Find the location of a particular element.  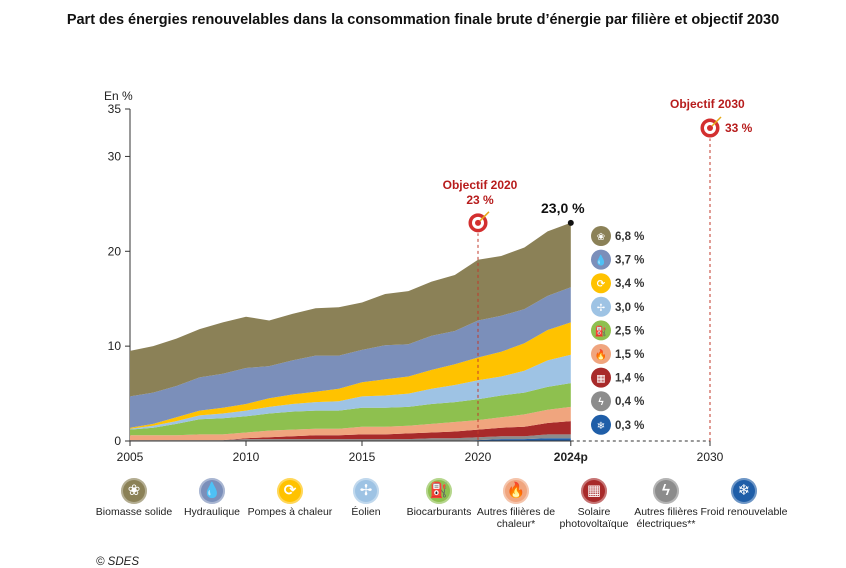

legend-icon: ▦ is located at coordinates (594, 491).